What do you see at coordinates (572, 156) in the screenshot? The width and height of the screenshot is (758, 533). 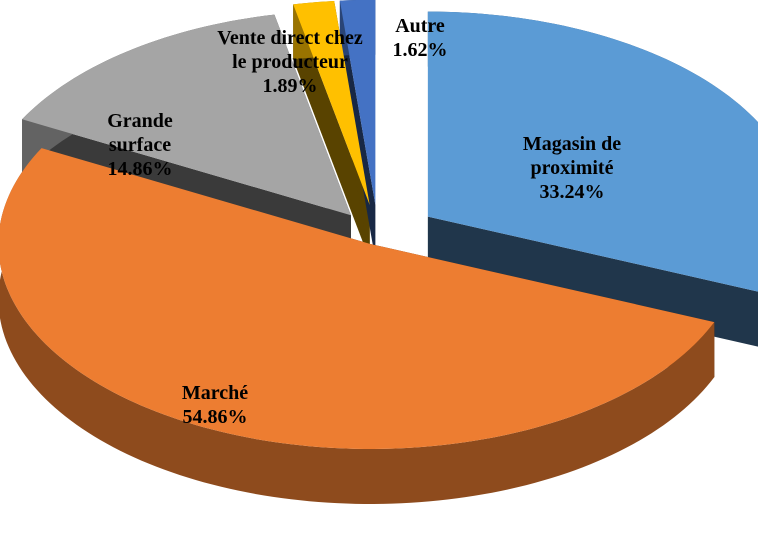 I see `category-label: Magasin de proximité` at bounding box center [572, 156].